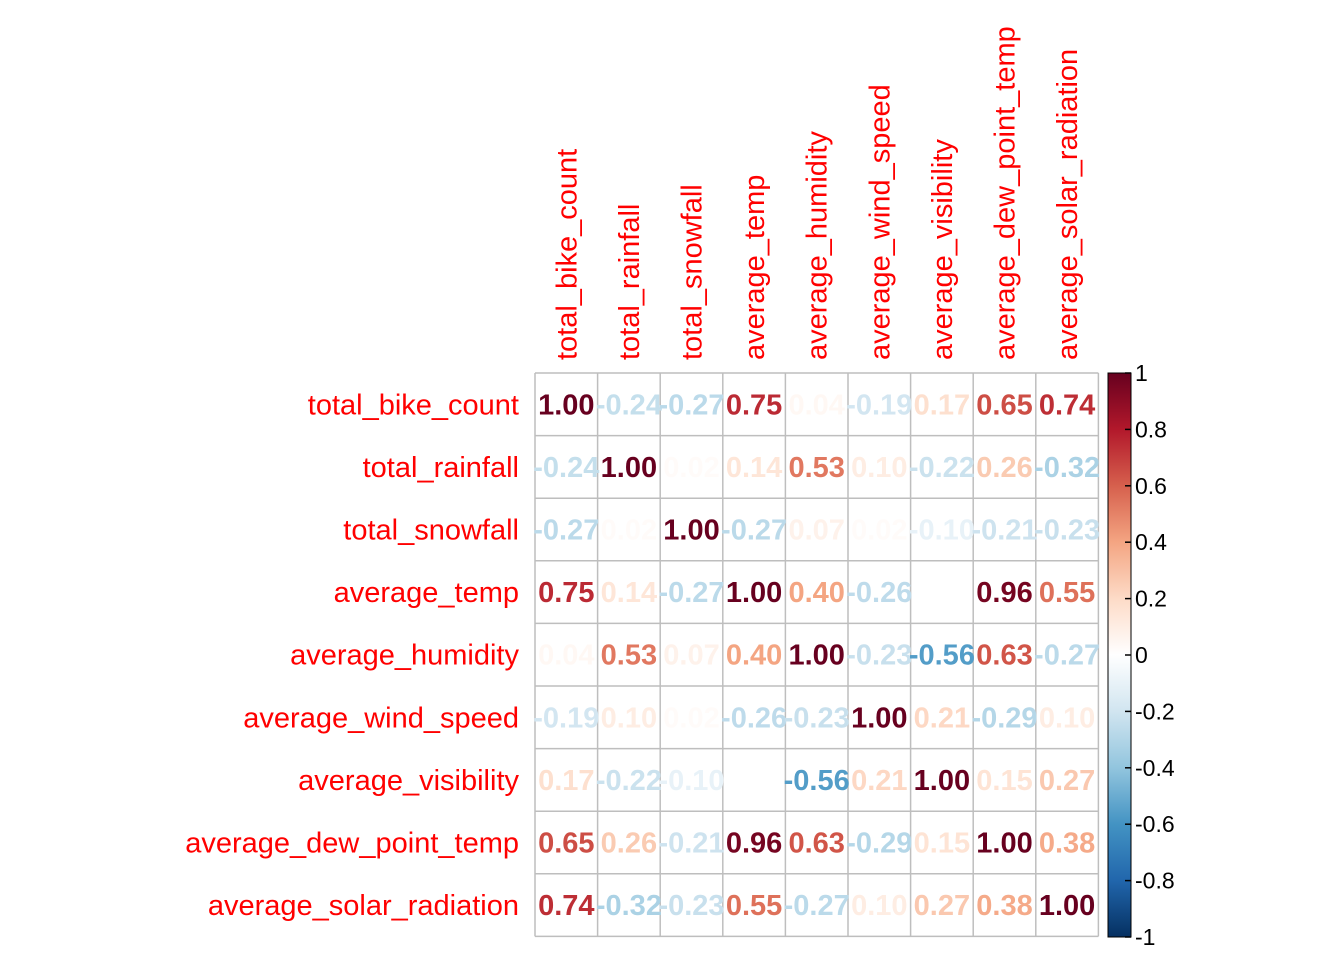 The width and height of the screenshot is (1344, 960). What do you see at coordinates (818, 245) in the screenshot?
I see `column-label: average_humidity` at bounding box center [818, 245].